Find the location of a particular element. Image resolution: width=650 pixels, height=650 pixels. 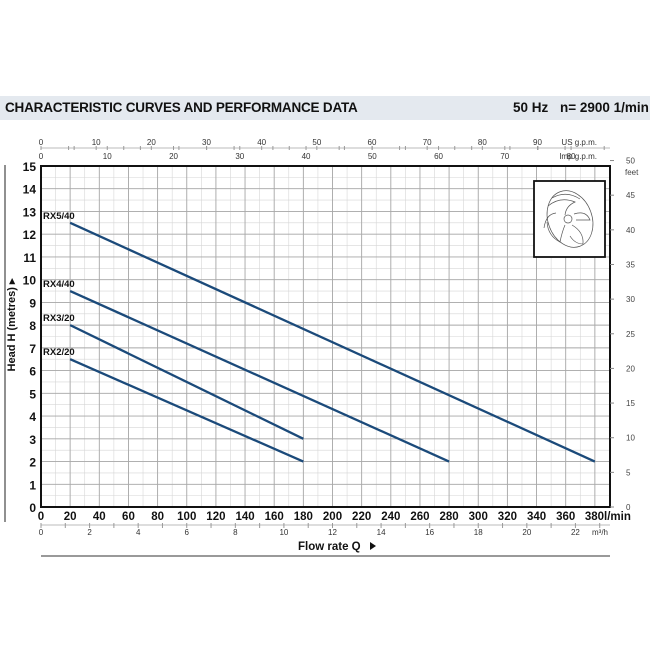

imp-gpm-tick-label: 0 is located at coordinates (41, 156).